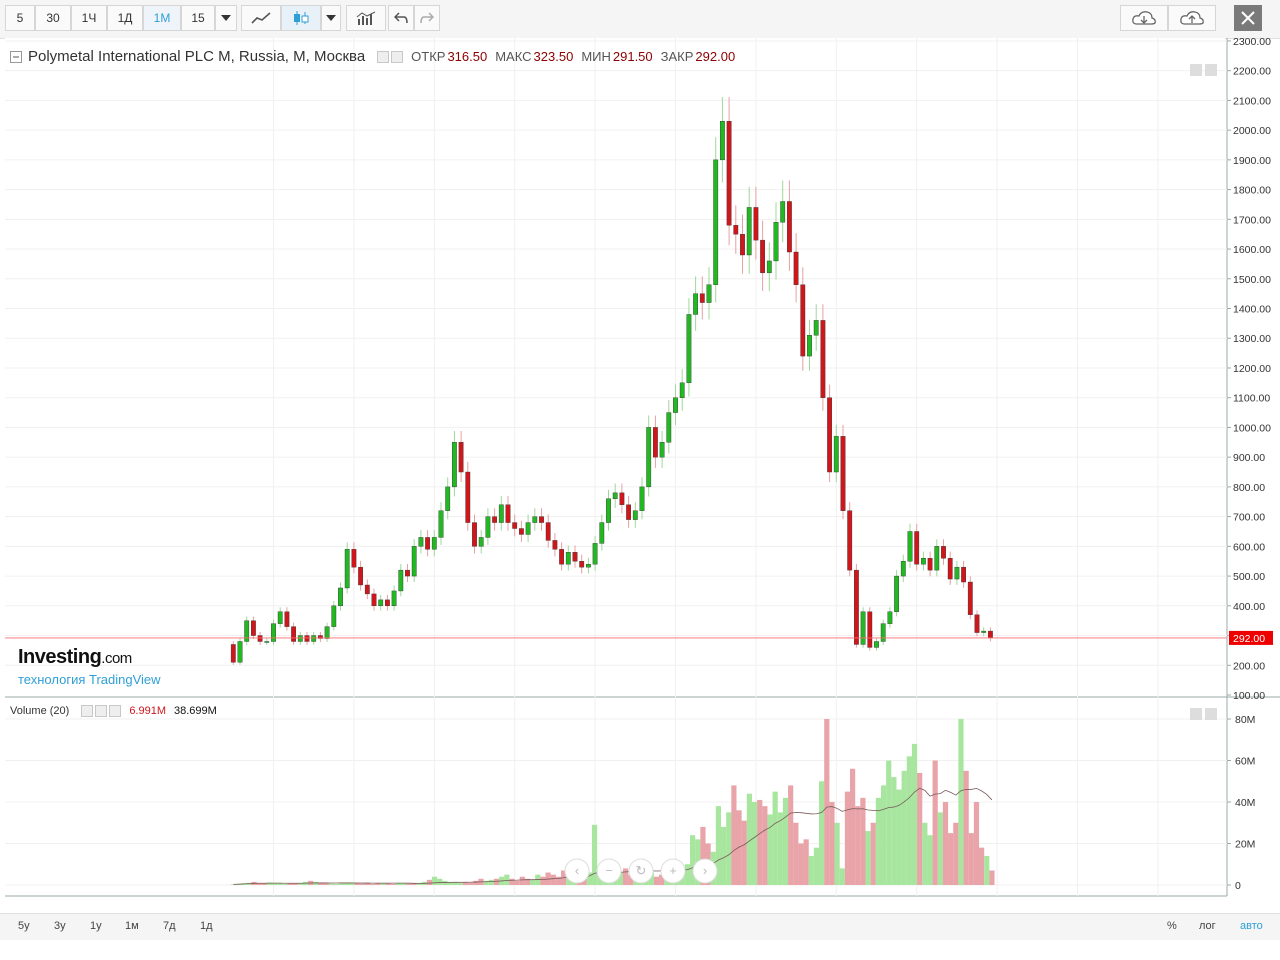  What do you see at coordinates (1172, 926) in the screenshot?
I see `percent-scale-button: %` at bounding box center [1172, 926].